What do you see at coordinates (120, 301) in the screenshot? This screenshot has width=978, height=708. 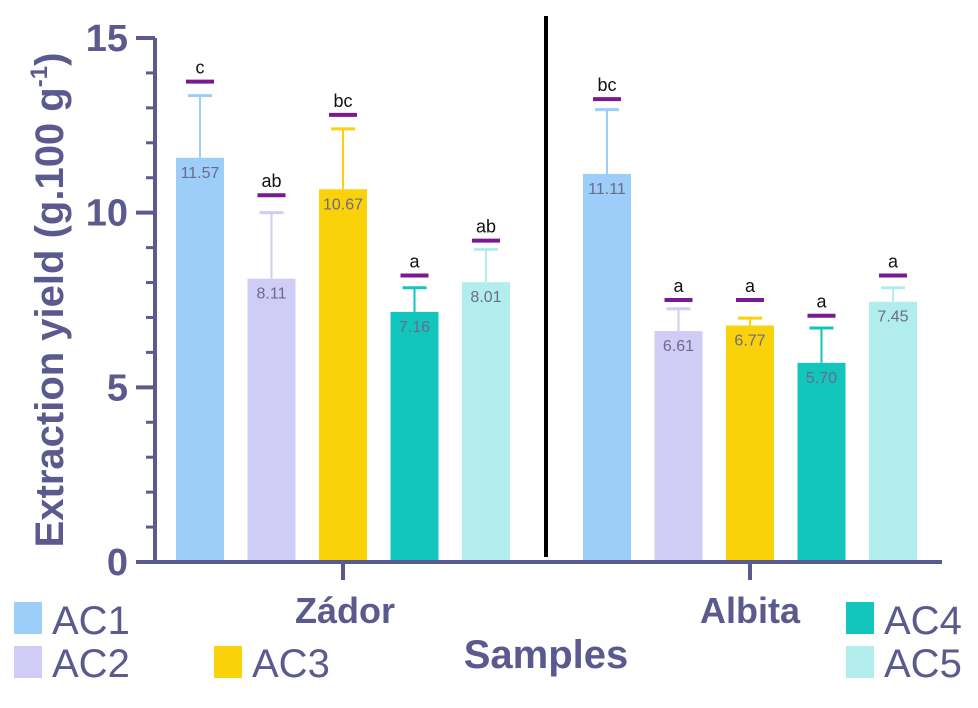 I see `y-ticks-layer: 0 5 10 15` at bounding box center [120, 301].